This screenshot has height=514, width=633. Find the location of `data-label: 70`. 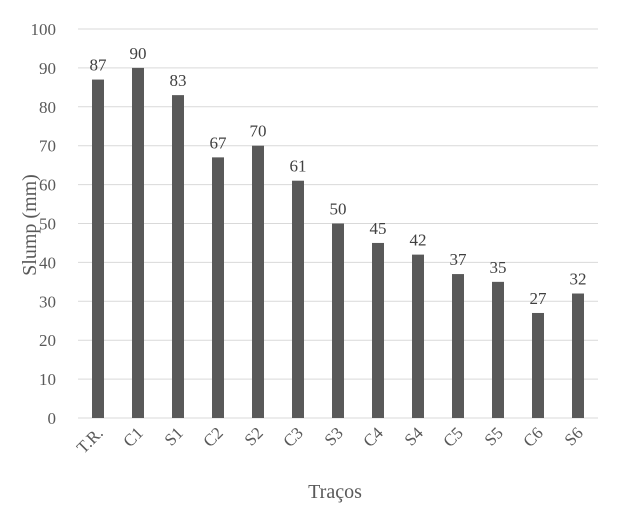

data-label: 70 is located at coordinates (258, 131).